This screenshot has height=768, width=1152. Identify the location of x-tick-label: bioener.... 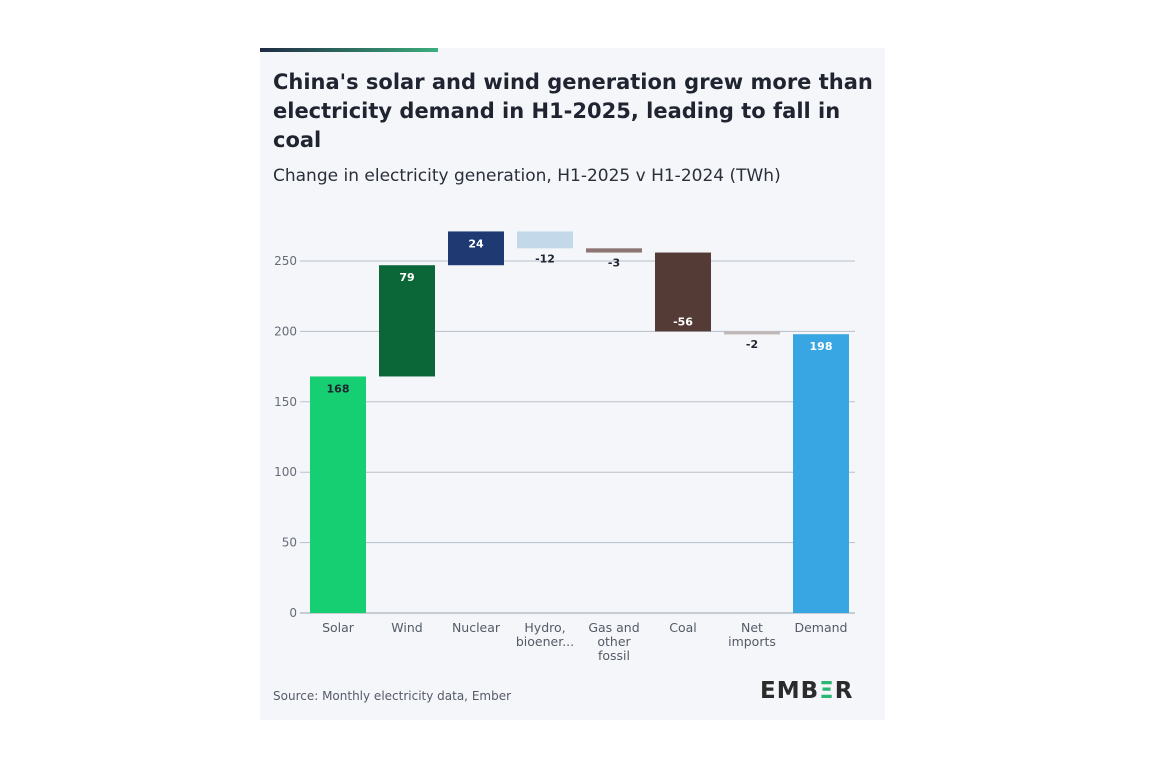
(545, 641).